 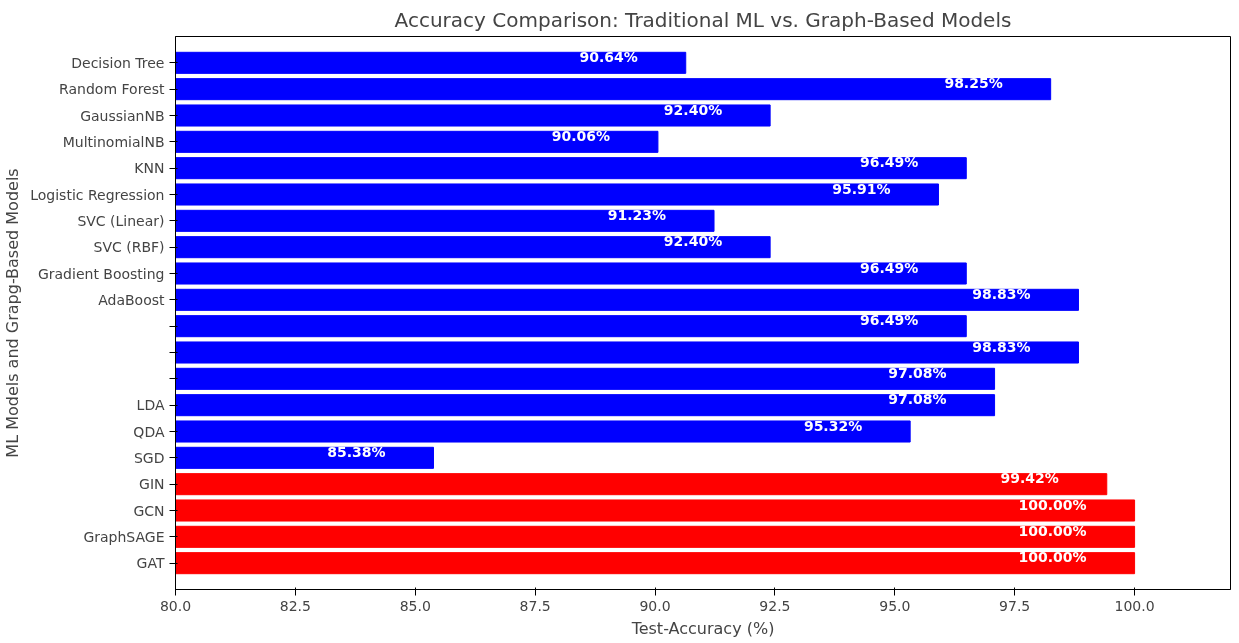 What do you see at coordinates (895, 605) in the screenshot?
I see `x-tick-label: 95.0` at bounding box center [895, 605].